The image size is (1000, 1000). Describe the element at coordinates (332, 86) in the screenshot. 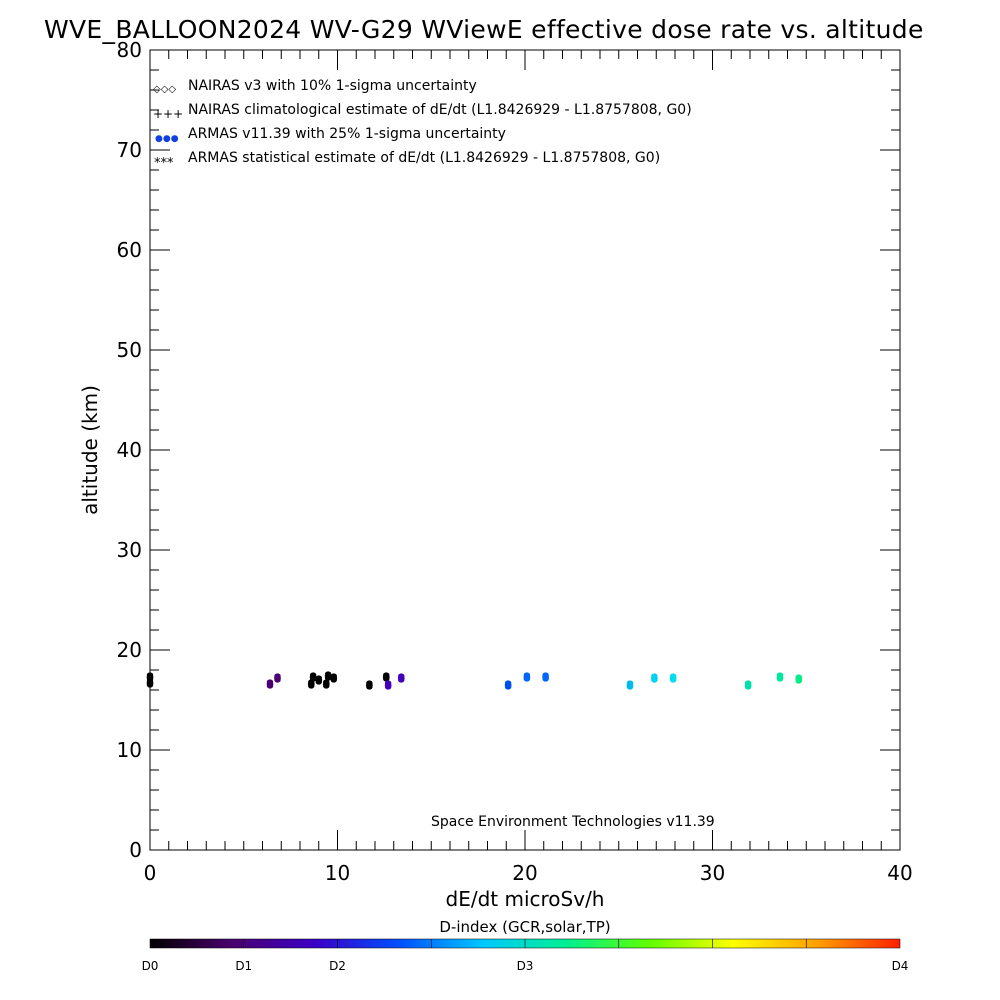

I see `legend-label-nairas: NAIRAS v3 with 10% 1-sigma uncertainty` at that location.